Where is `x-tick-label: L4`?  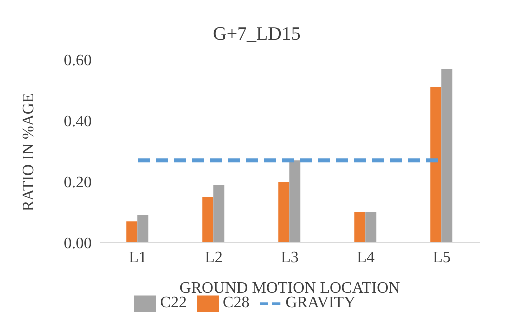 x-tick-label: L4 is located at coordinates (366, 257).